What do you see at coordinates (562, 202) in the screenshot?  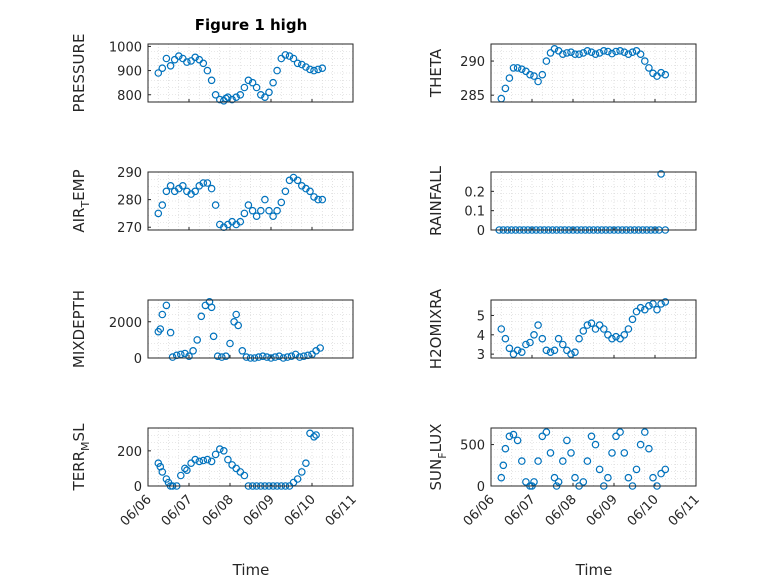 I see `subplot-4: 0 0.1 0.2 RAINFALL` at bounding box center [562, 202].